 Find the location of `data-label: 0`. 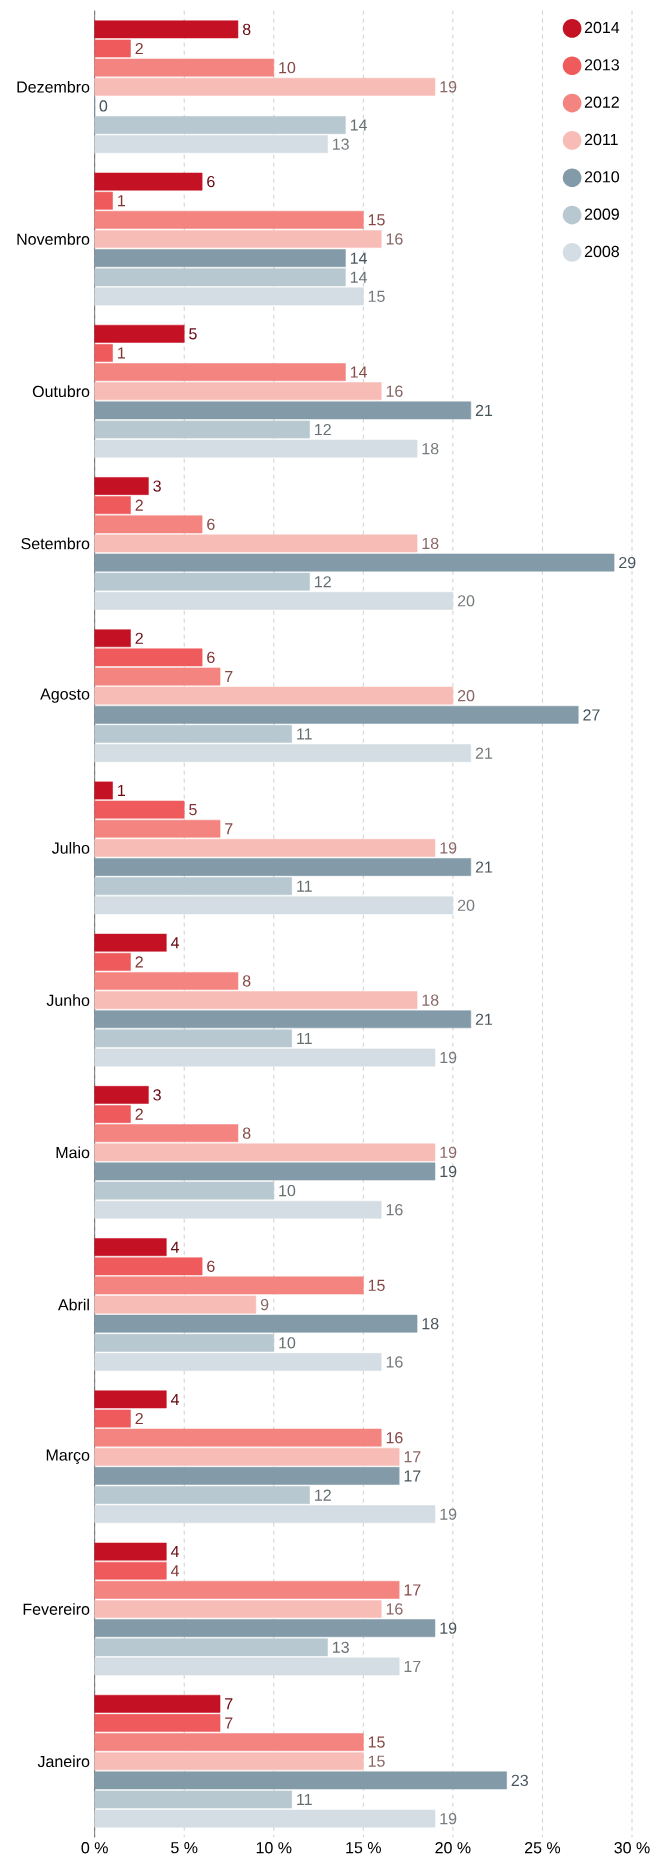

data-label: 0 is located at coordinates (103, 106).